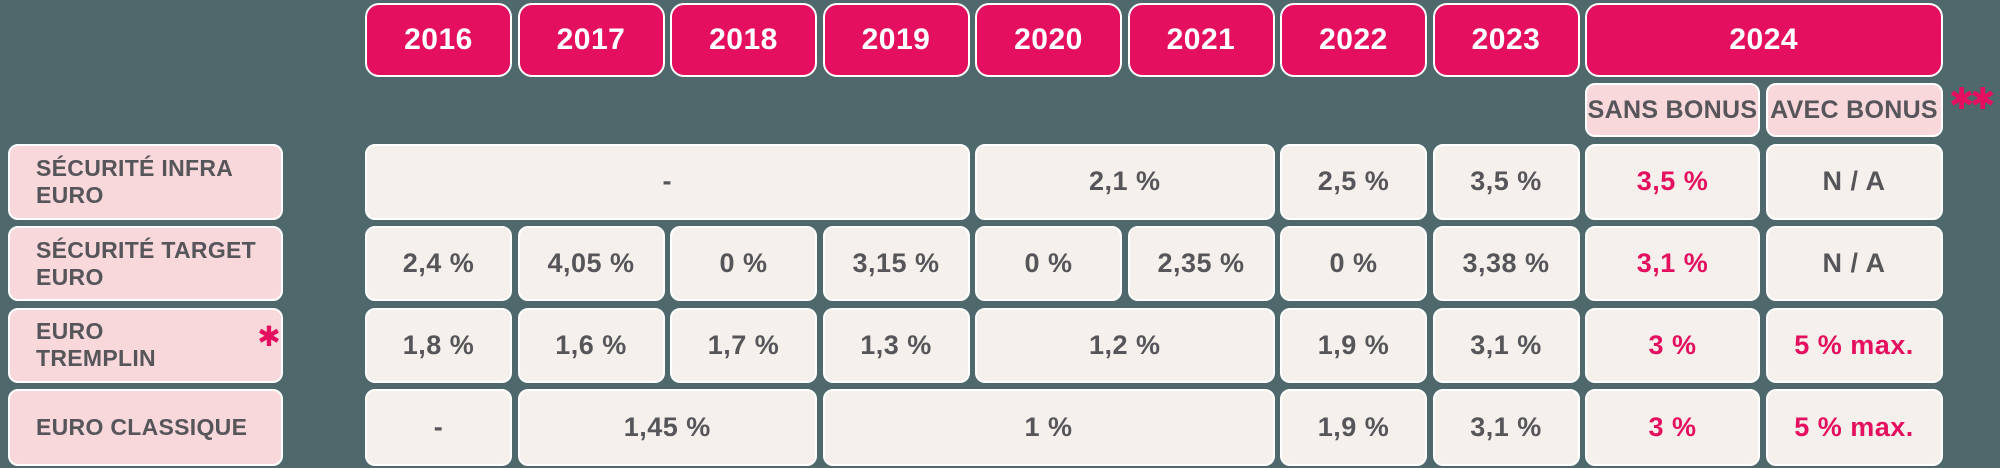 The image size is (2000, 468). What do you see at coordinates (142, 426) in the screenshot?
I see `row-label-text: EURO CLASSIQUE` at bounding box center [142, 426].